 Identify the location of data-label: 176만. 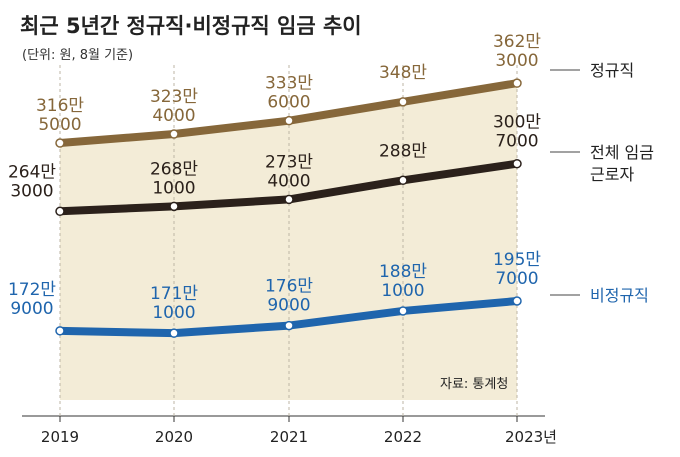
(289, 287).